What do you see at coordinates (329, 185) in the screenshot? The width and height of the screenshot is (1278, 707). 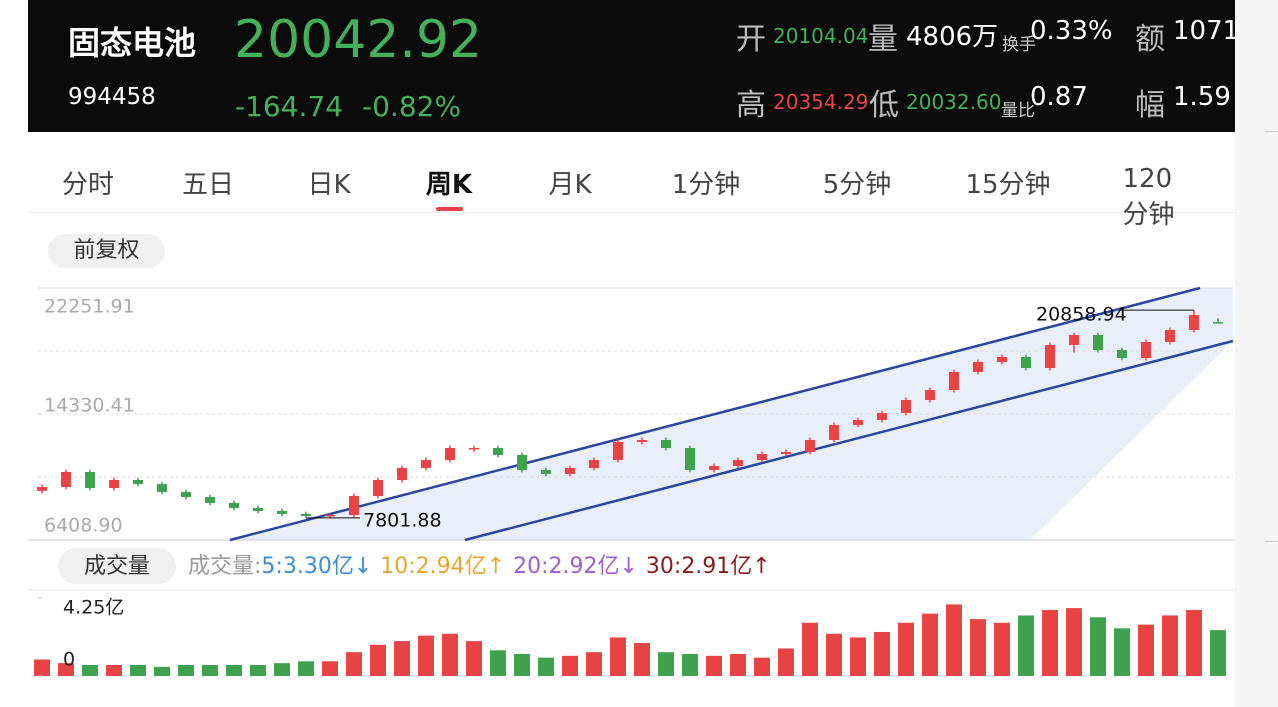 I see `tab: 日K` at bounding box center [329, 185].